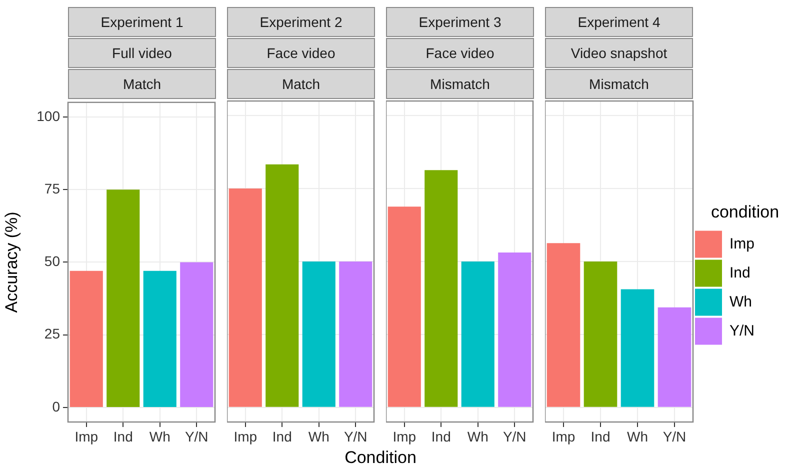  What do you see at coordinates (619, 53) in the screenshot?
I see `chart-subtitle: Video snapshot` at bounding box center [619, 53].